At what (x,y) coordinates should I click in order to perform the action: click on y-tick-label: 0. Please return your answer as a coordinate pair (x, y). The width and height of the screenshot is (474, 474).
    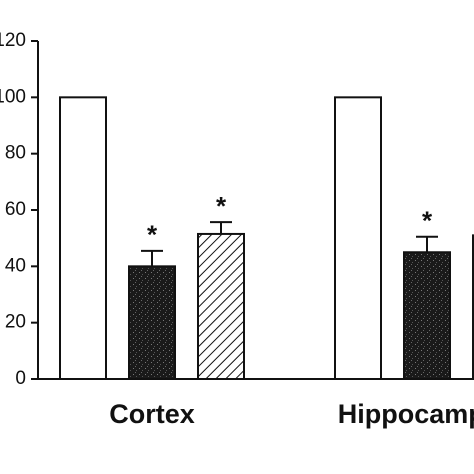
    Looking at the image, I should click on (20, 378).